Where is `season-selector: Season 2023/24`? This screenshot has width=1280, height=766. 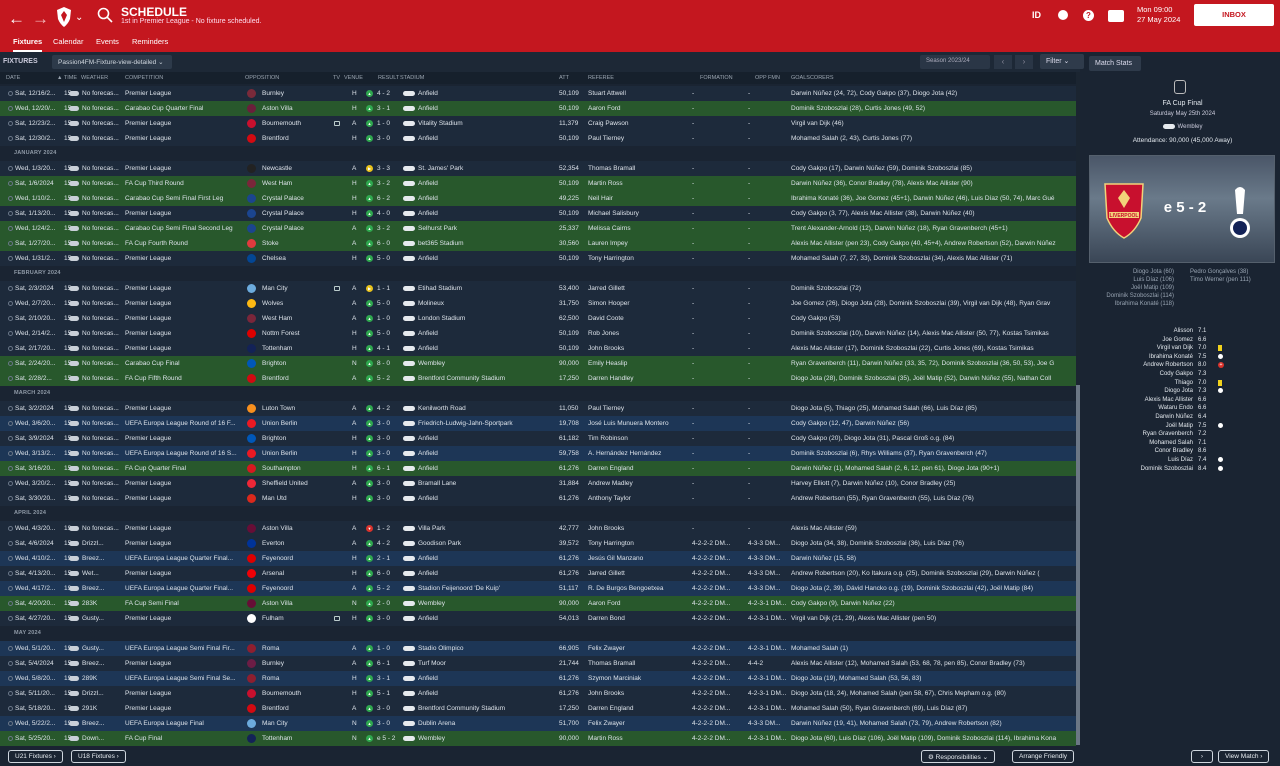 season-selector: Season 2023/24 is located at coordinates (955, 62).